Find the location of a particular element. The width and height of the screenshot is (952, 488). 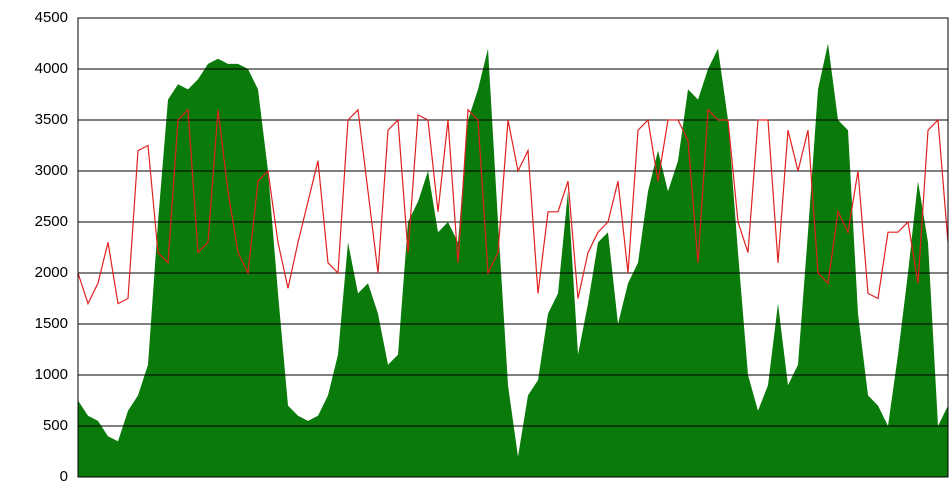

y-tick-label: 1500 is located at coordinates (51, 323).